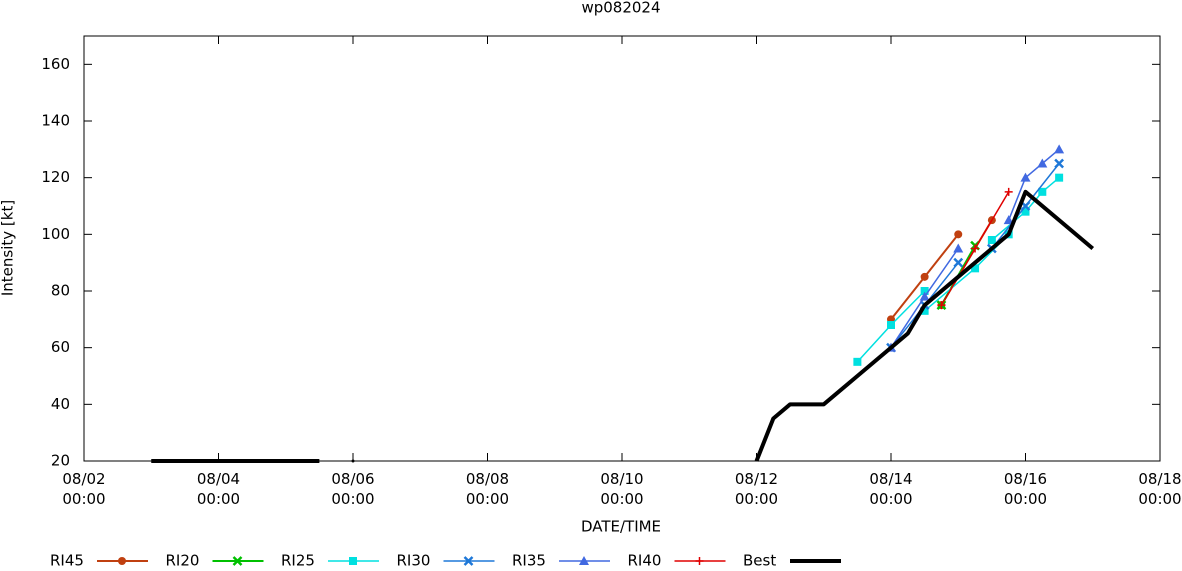 The width and height of the screenshot is (1182, 571). Describe the element at coordinates (60, 404) in the screenshot. I see `y-tick-label: 40` at that location.